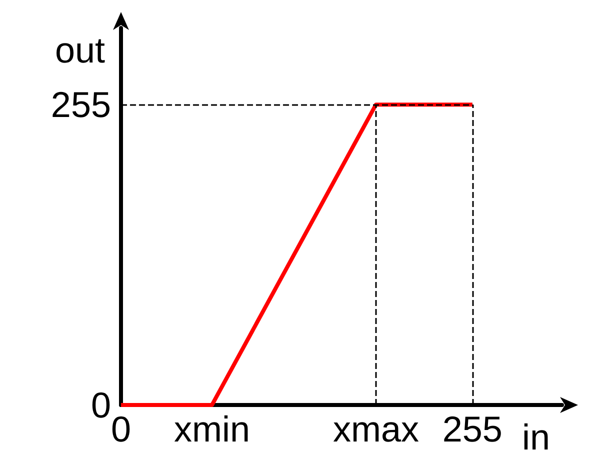  Describe the element at coordinates (472, 429) in the screenshot. I see `x-tick-label: 255` at that location.